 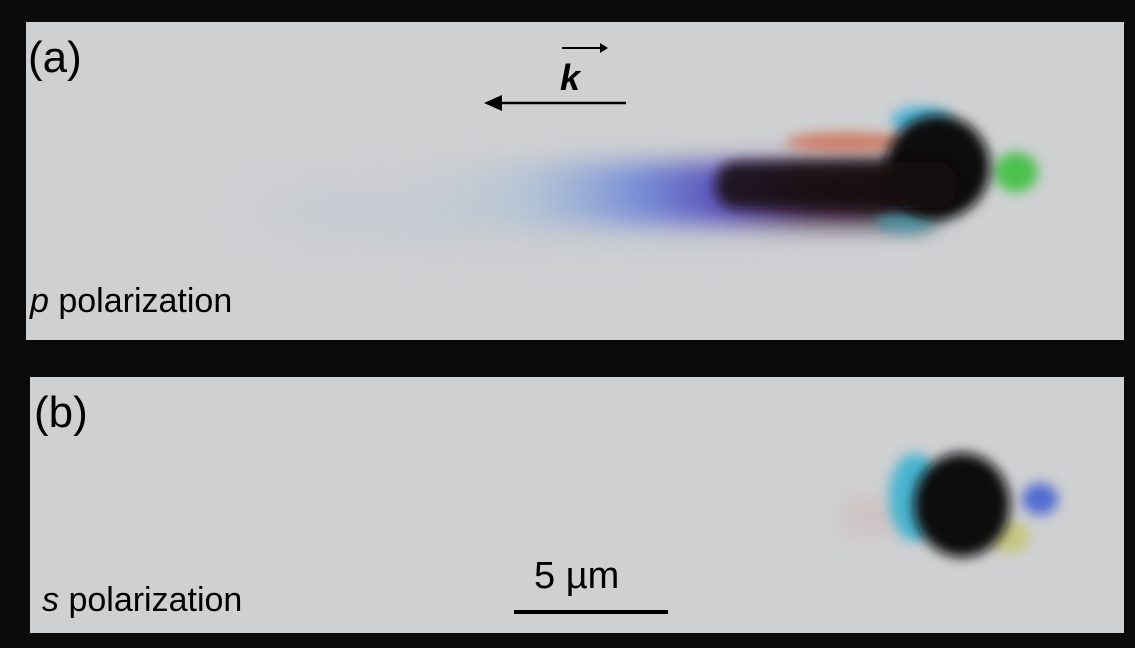 What do you see at coordinates (591, 612) in the screenshot?
I see `scale-bar` at bounding box center [591, 612].